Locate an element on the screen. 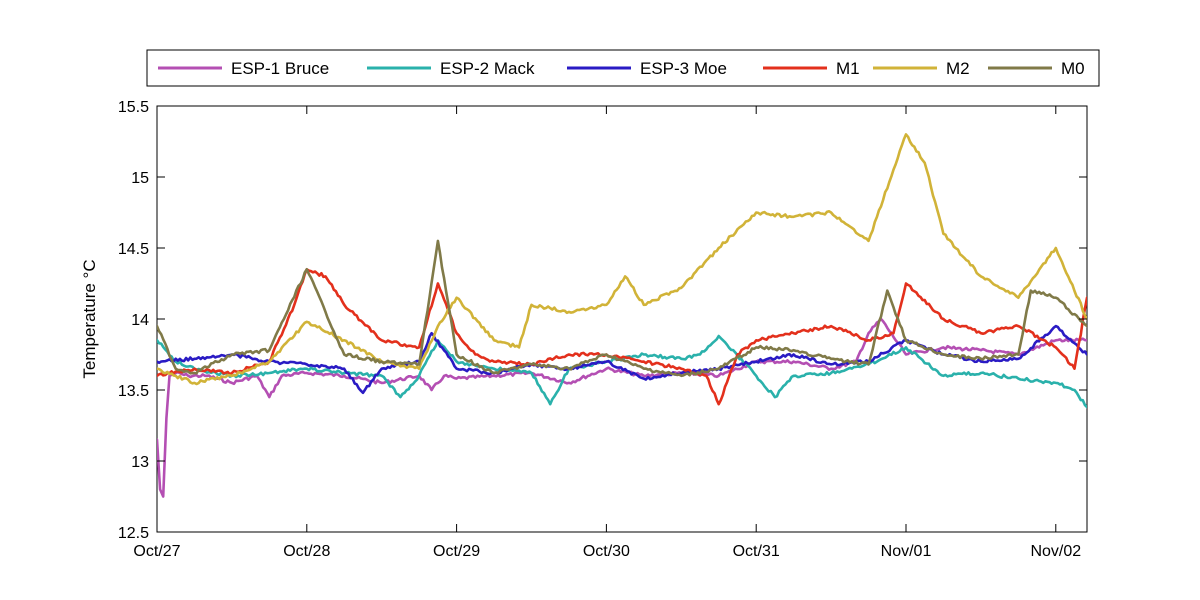  legend-label: M1 is located at coordinates (848, 68).